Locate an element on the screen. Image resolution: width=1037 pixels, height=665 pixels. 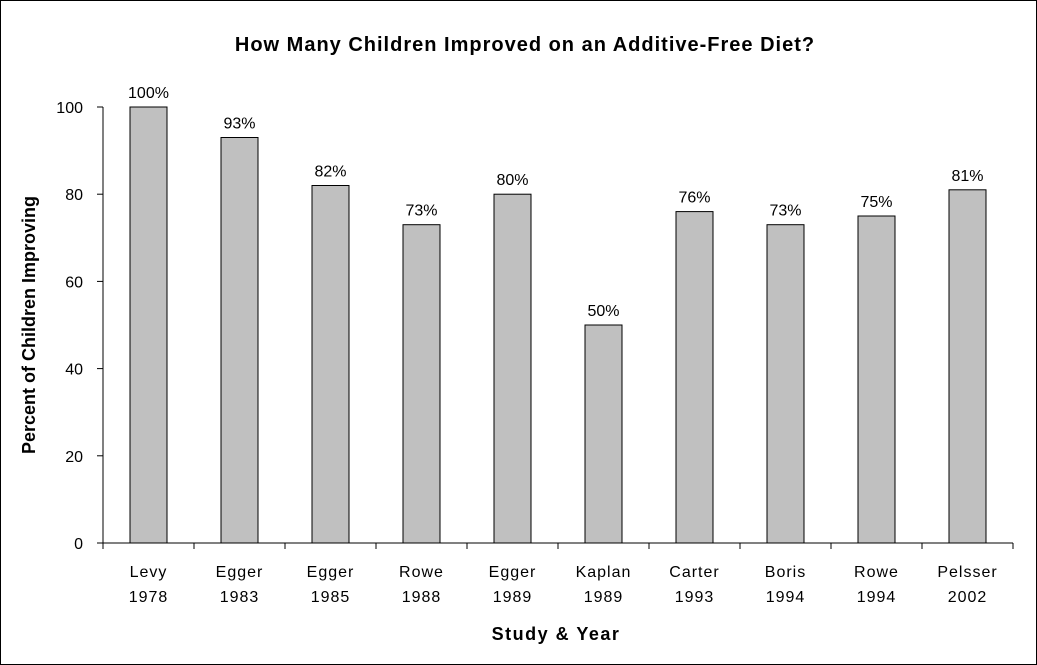
data-label: 100% is located at coordinates (148, 93).